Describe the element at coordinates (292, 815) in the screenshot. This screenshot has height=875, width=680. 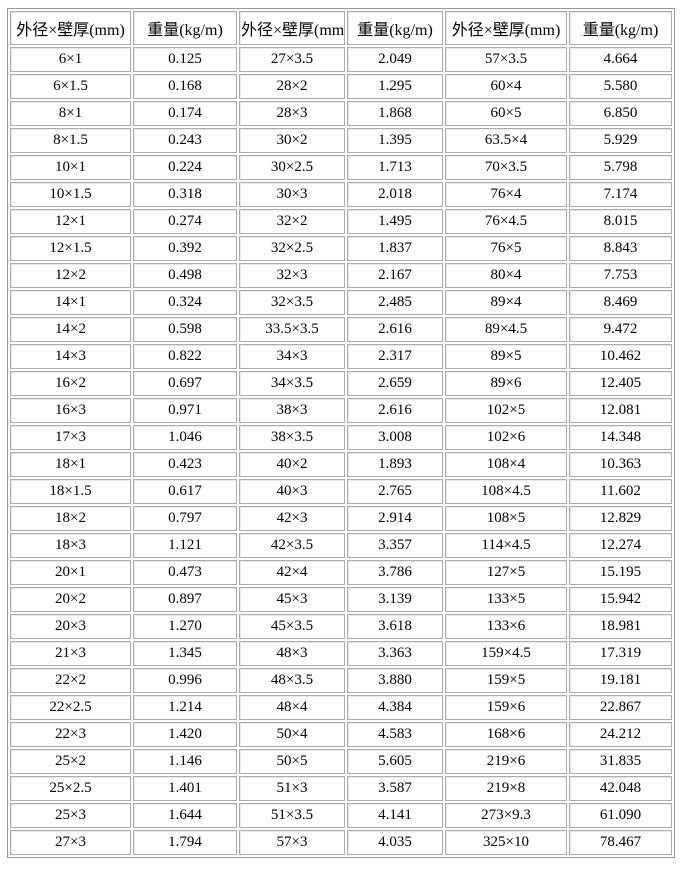
I see `size-cell: 51×3.5` at that location.